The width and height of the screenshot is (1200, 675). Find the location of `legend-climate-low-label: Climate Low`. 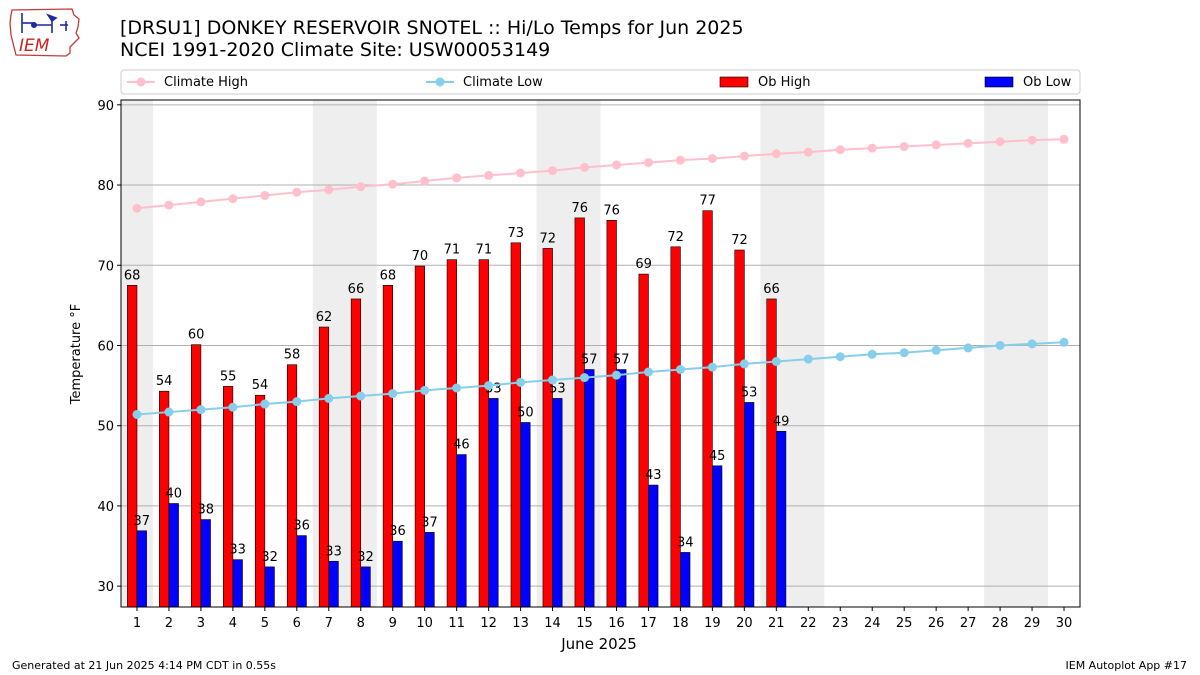

legend-climate-low-label: Climate Low is located at coordinates (503, 82).